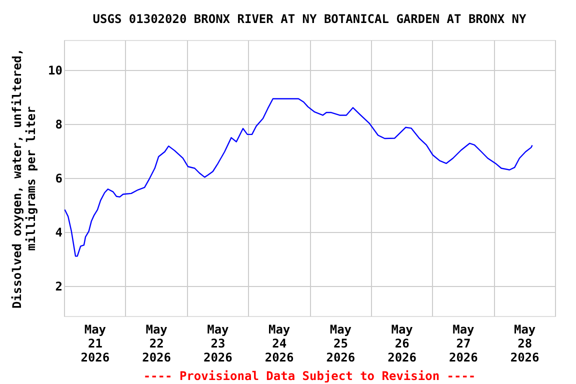 The width and height of the screenshot is (576, 384). I want to click on y-tick-label: 10, so click(55, 70).